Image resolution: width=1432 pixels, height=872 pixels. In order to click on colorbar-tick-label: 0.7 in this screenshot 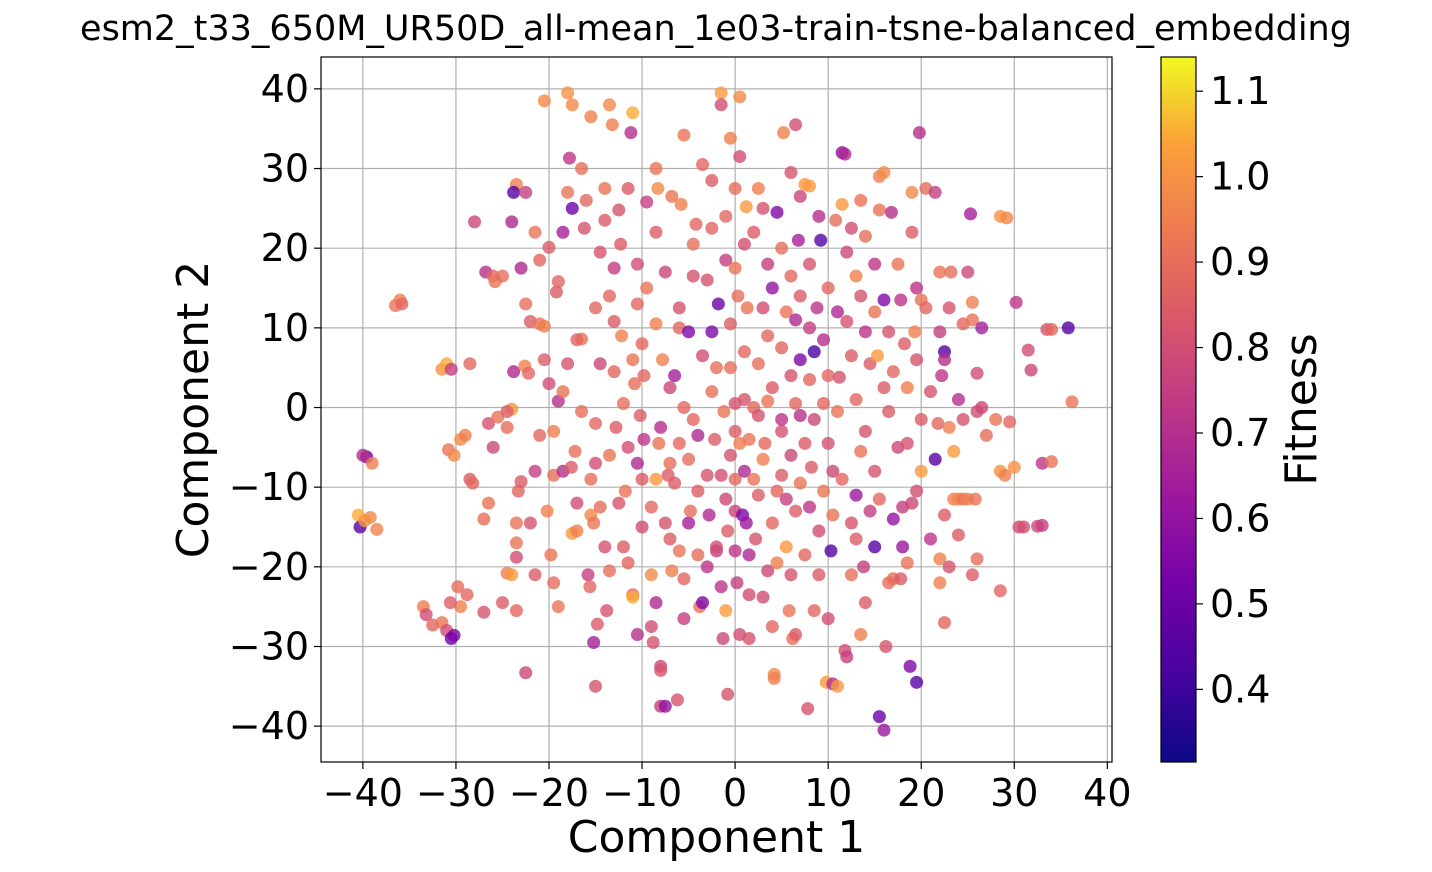, I will do `click(1240, 433)`.